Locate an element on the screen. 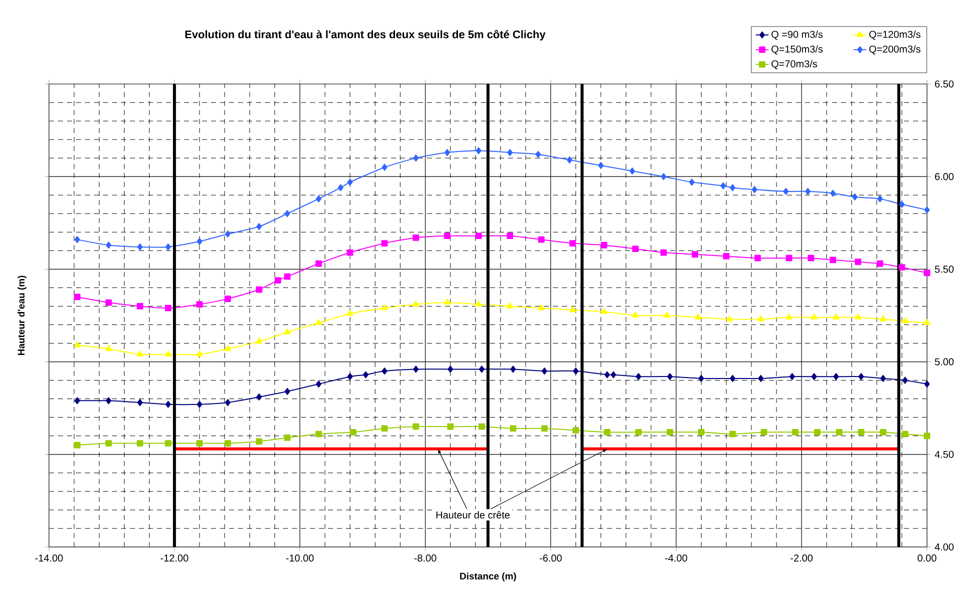 Image resolution: width=967 pixels, height=597 pixels. y-tick-label: 4.00 is located at coordinates (944, 547).